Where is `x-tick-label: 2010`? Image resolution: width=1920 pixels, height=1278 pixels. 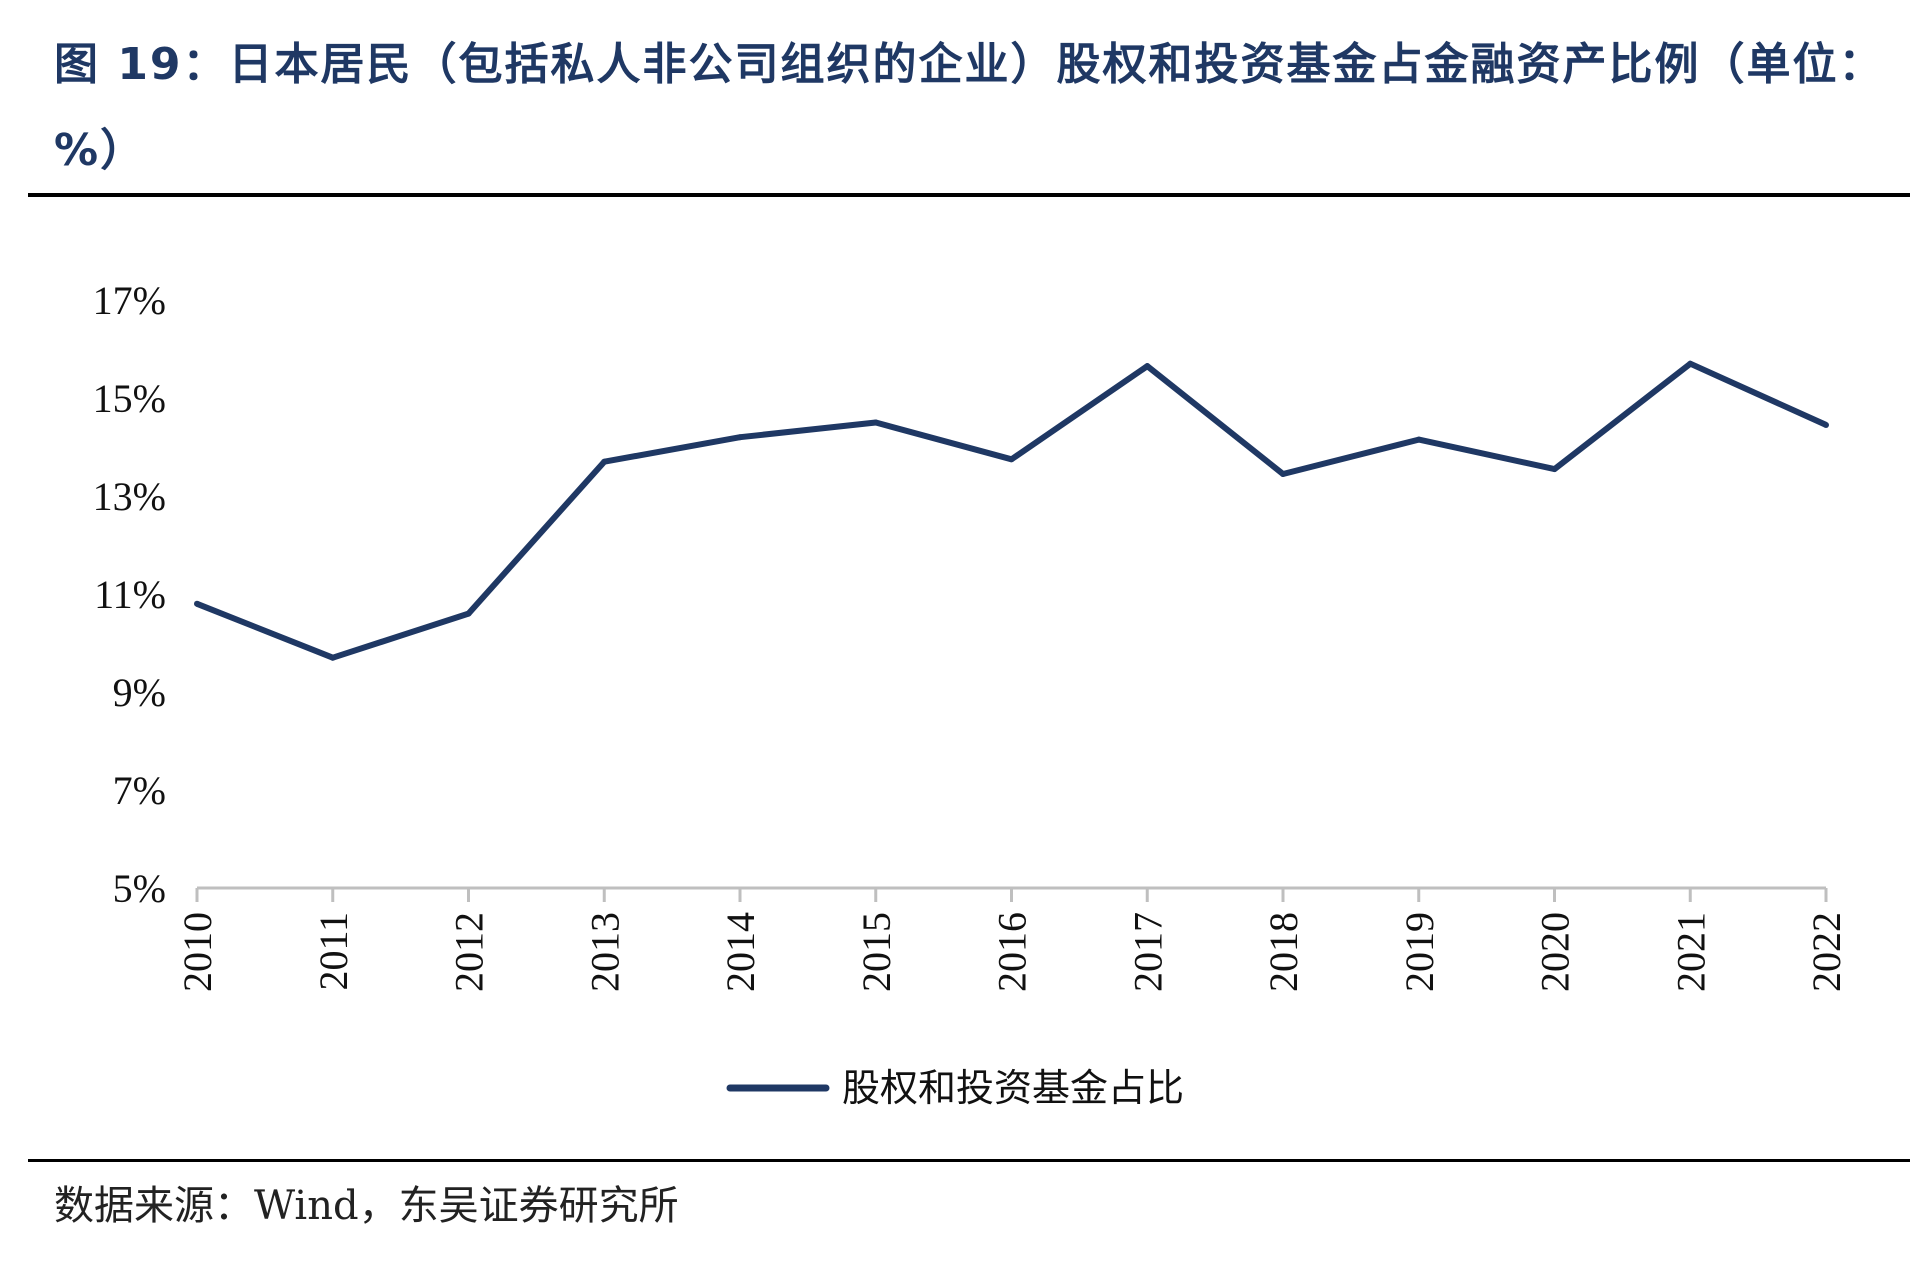 x-tick-label: 2010 is located at coordinates (197, 952).